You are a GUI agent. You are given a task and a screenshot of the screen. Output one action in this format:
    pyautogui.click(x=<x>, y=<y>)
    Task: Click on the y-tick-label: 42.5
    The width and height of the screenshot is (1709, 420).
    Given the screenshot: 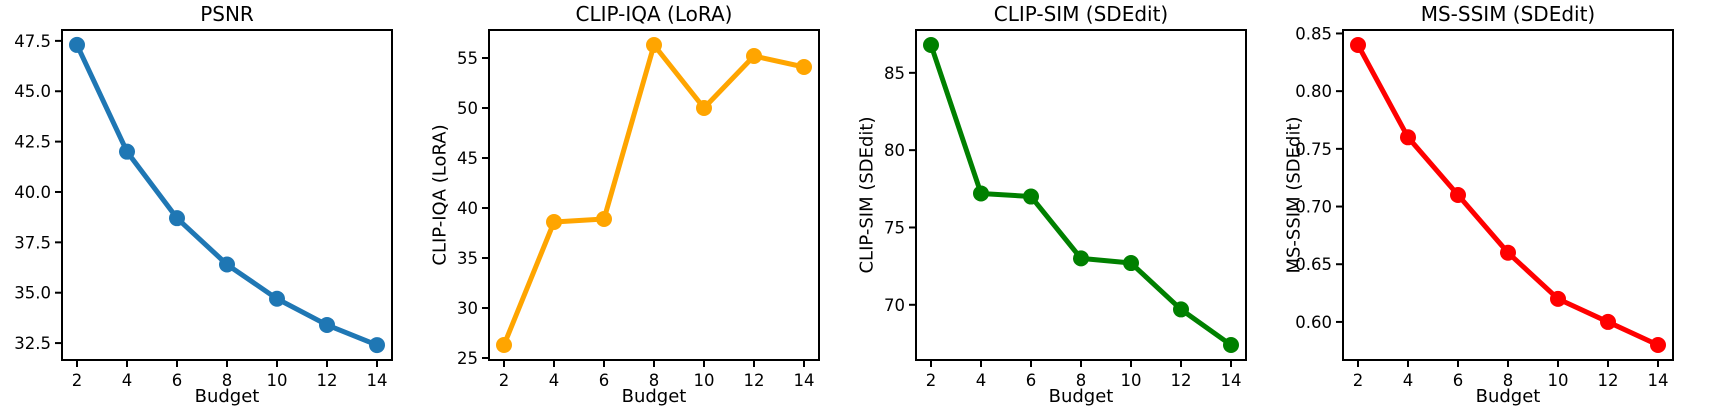 What is the action you would take?
    pyautogui.click(x=32, y=142)
    